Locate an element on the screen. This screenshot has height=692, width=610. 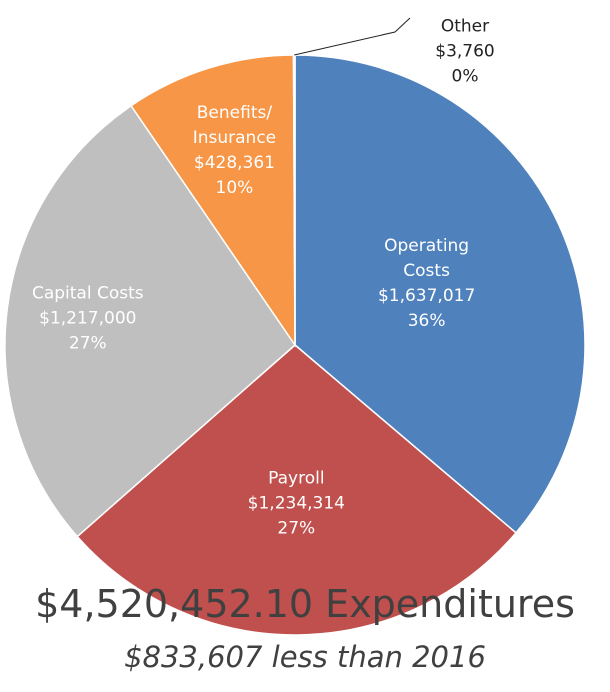
slice-value: $1,234,314 is located at coordinates (296, 503).